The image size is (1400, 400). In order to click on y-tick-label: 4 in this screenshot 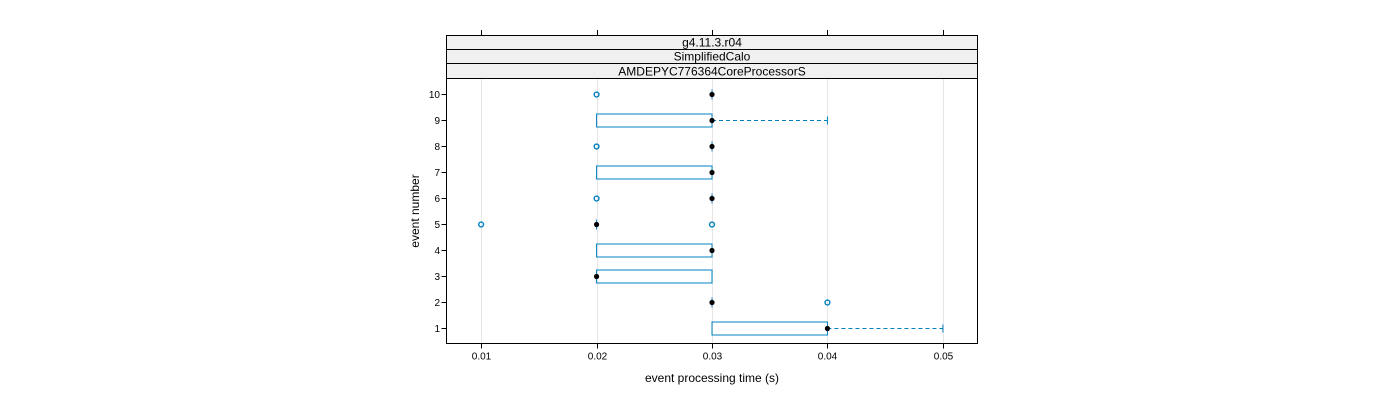, I will do `click(437, 251)`.